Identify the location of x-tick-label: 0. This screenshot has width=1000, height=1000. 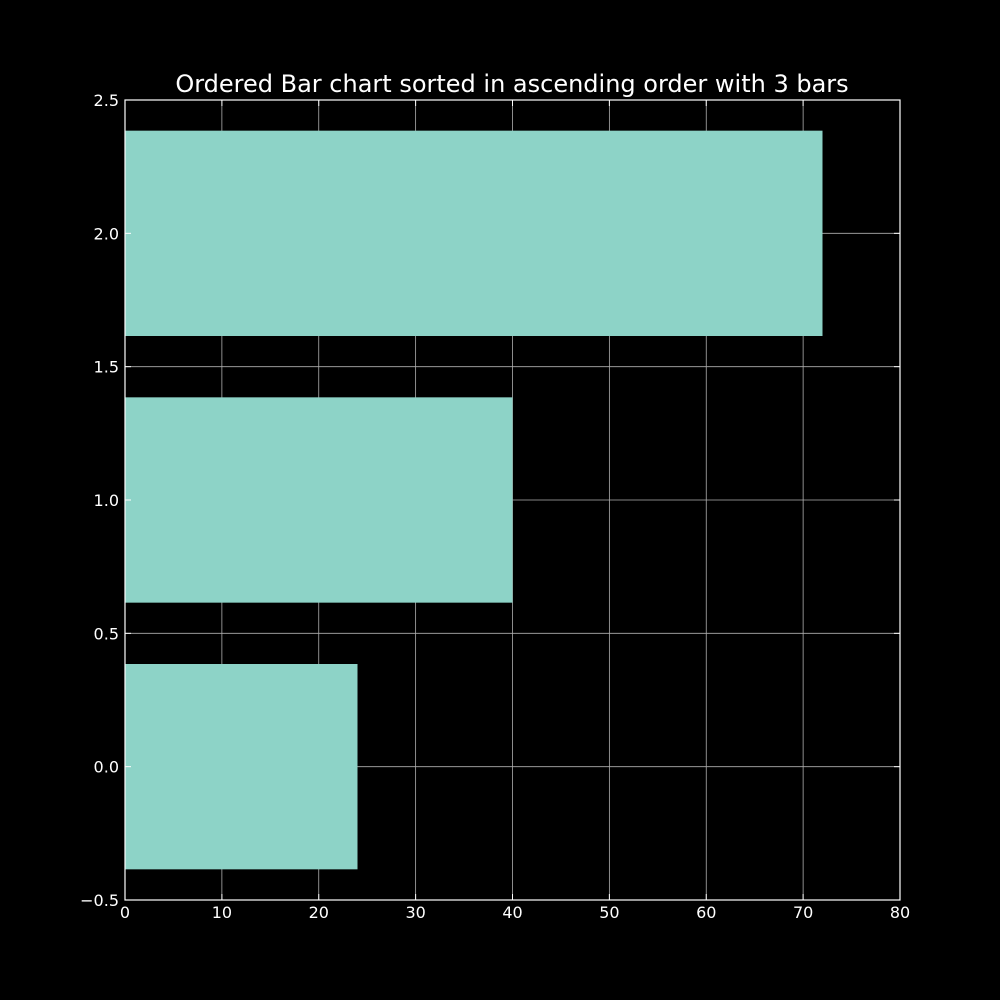
(125, 912).